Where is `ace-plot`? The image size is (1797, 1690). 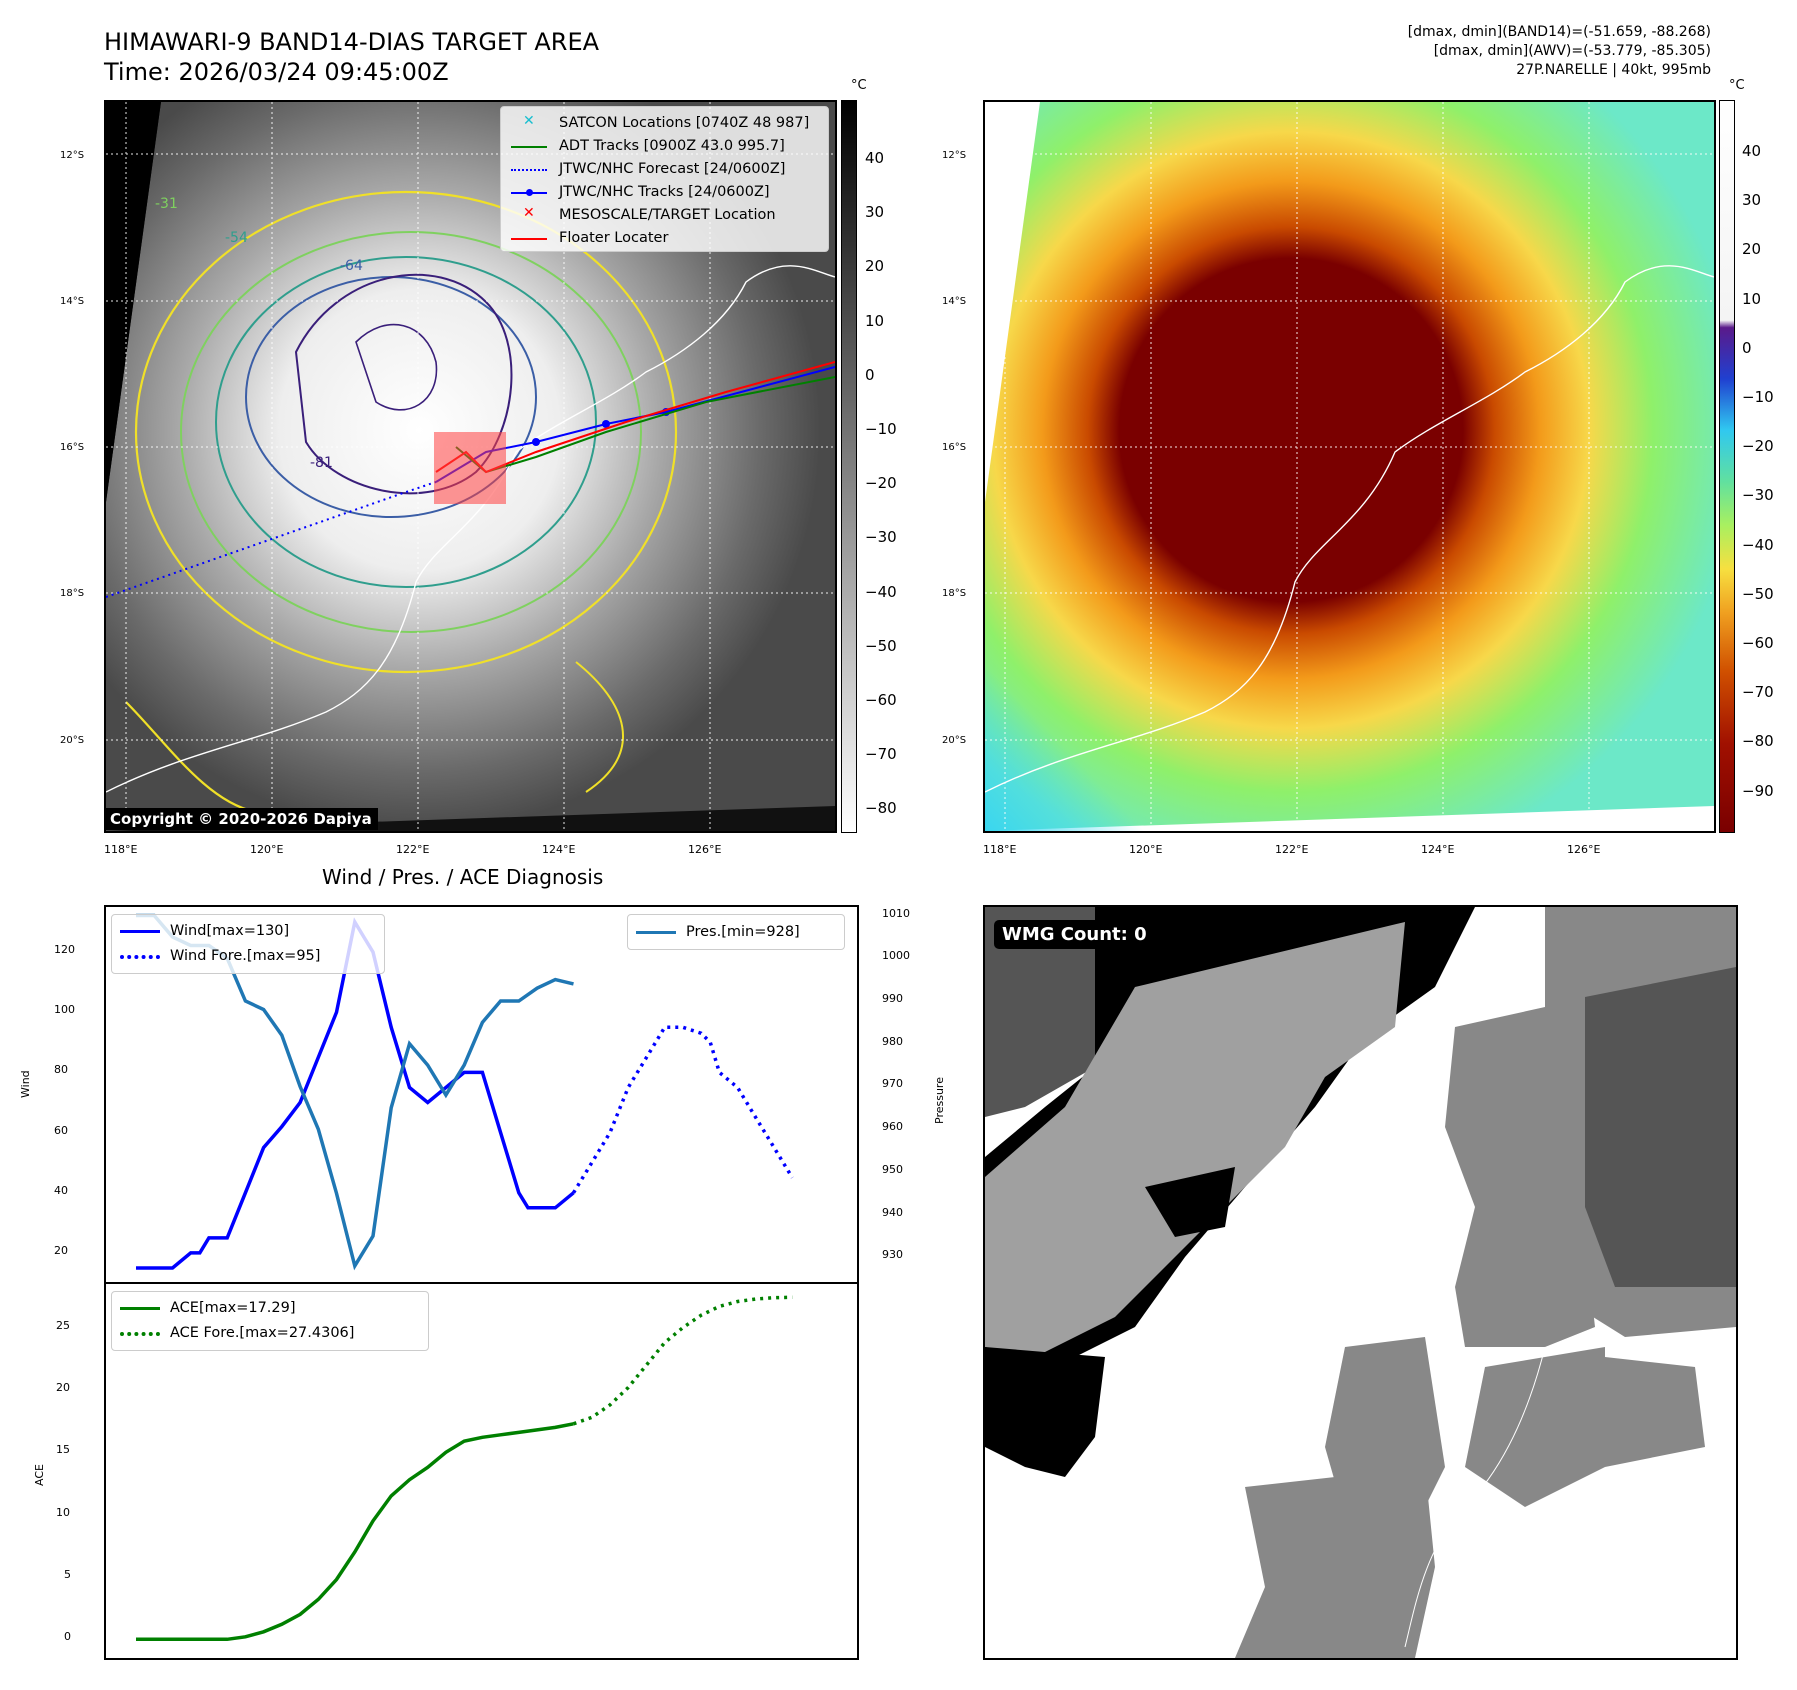 ace-plot is located at coordinates (464, 1468).